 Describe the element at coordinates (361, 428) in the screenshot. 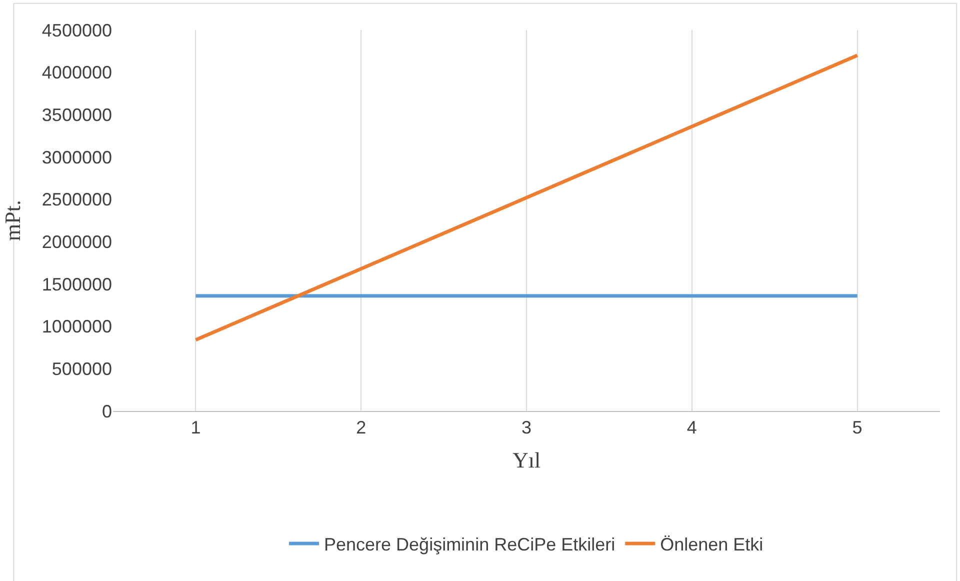

I see `x-tick-label: 2` at that location.